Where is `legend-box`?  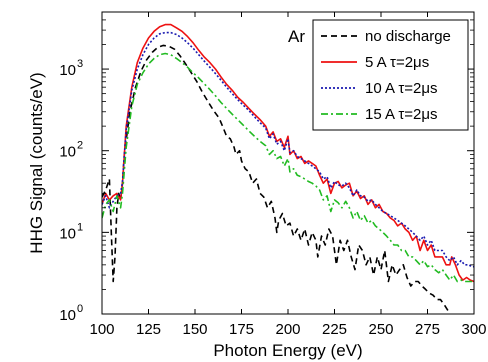 legend-box is located at coordinates (390, 75).